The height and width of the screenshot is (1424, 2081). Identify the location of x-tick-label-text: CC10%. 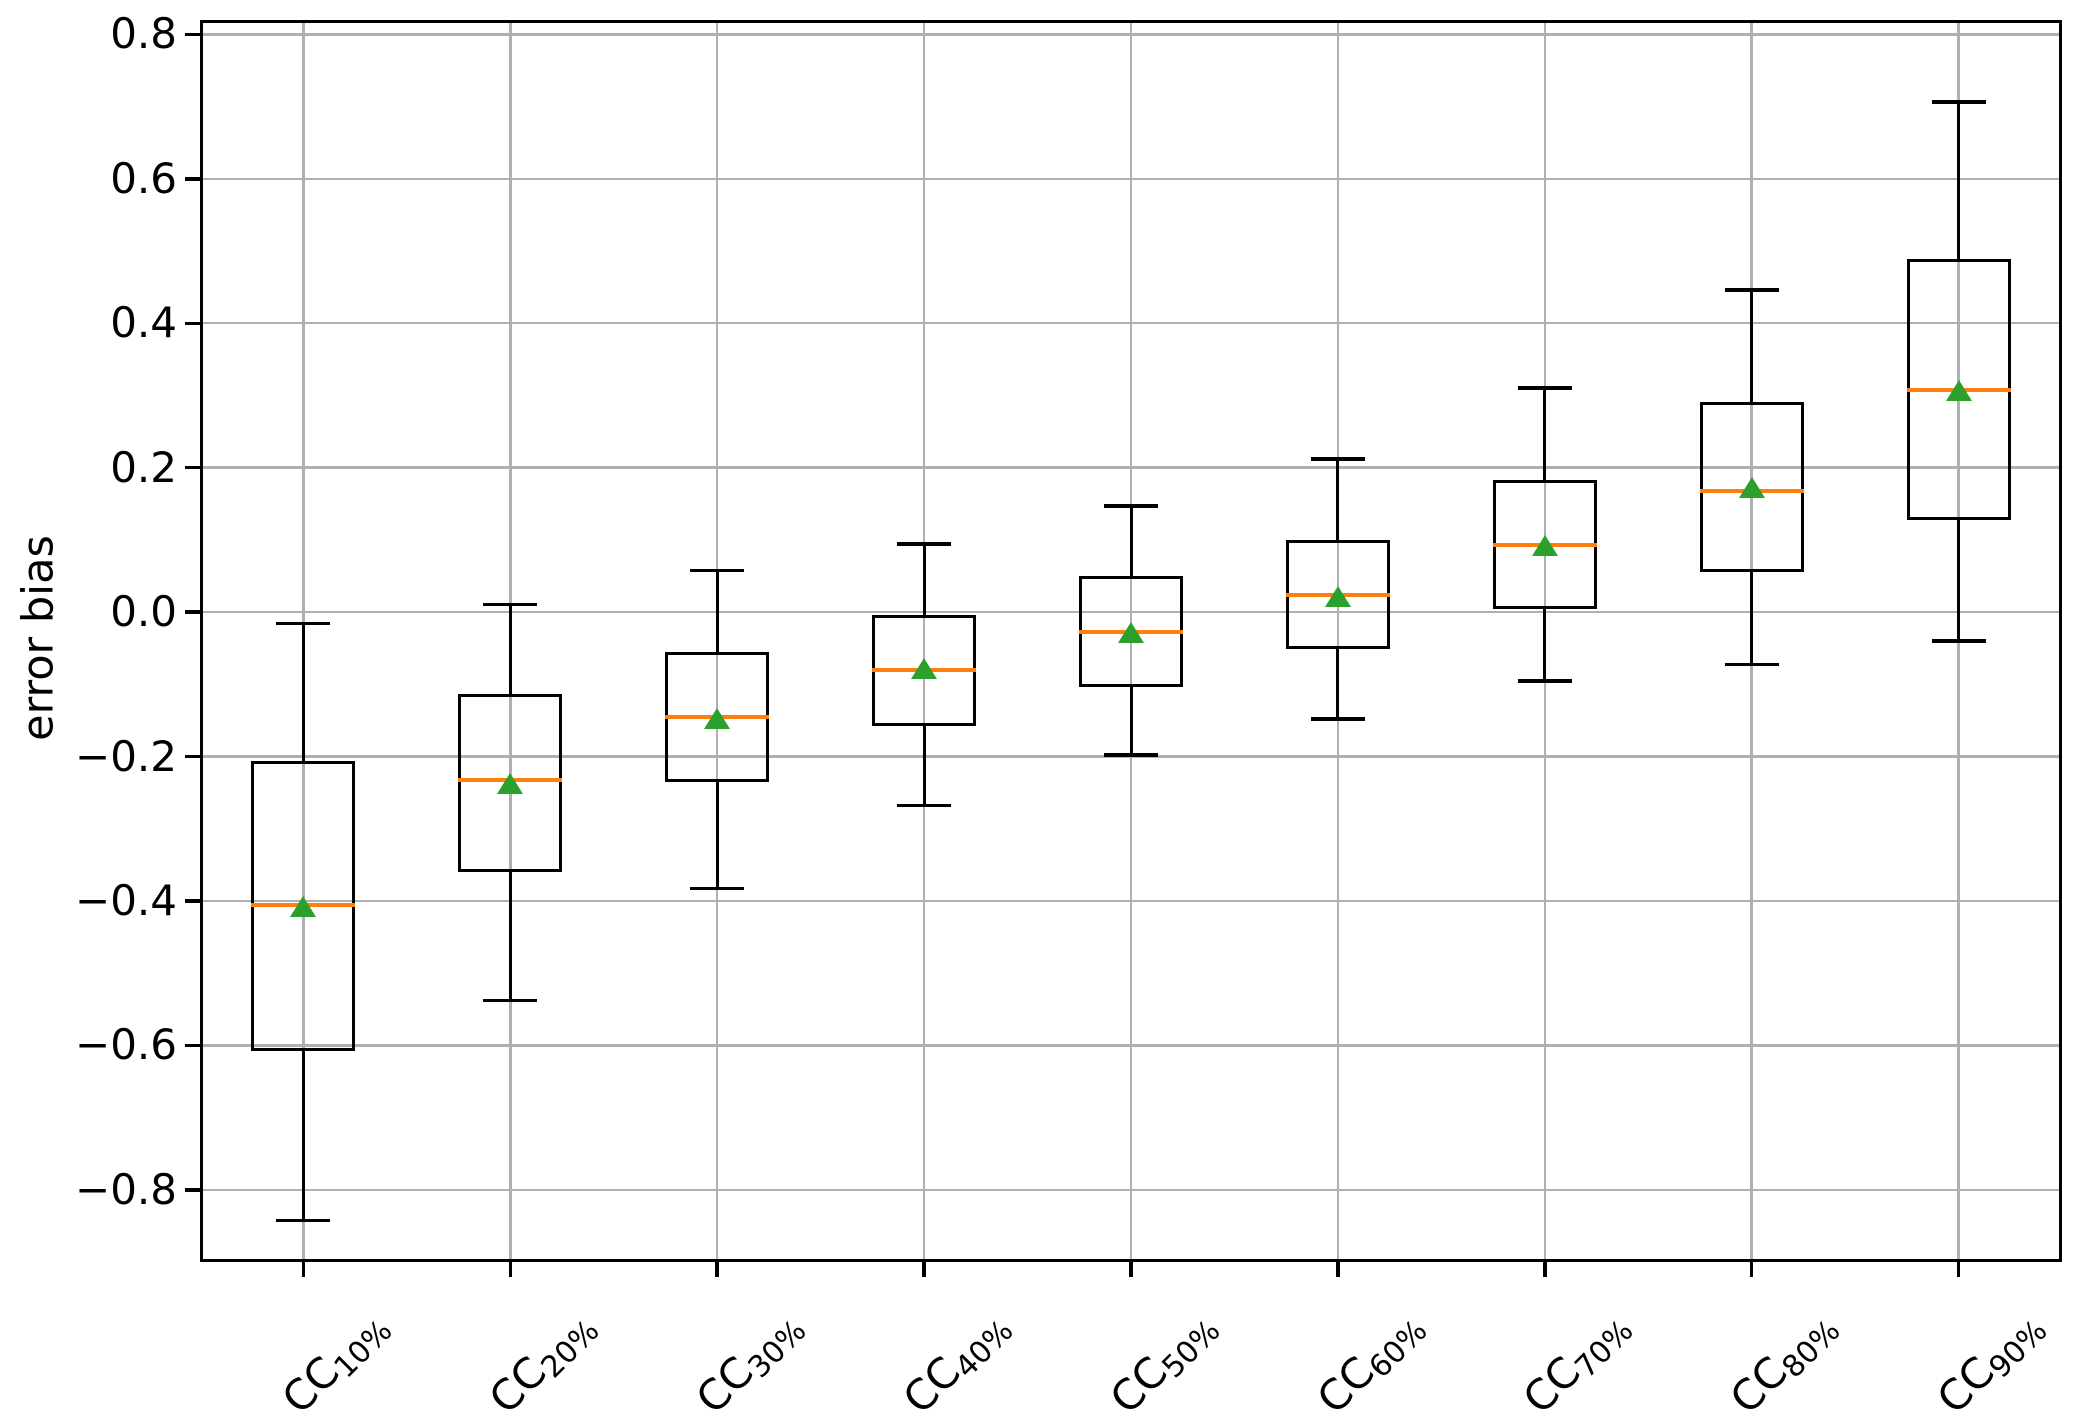
(336, 1363).